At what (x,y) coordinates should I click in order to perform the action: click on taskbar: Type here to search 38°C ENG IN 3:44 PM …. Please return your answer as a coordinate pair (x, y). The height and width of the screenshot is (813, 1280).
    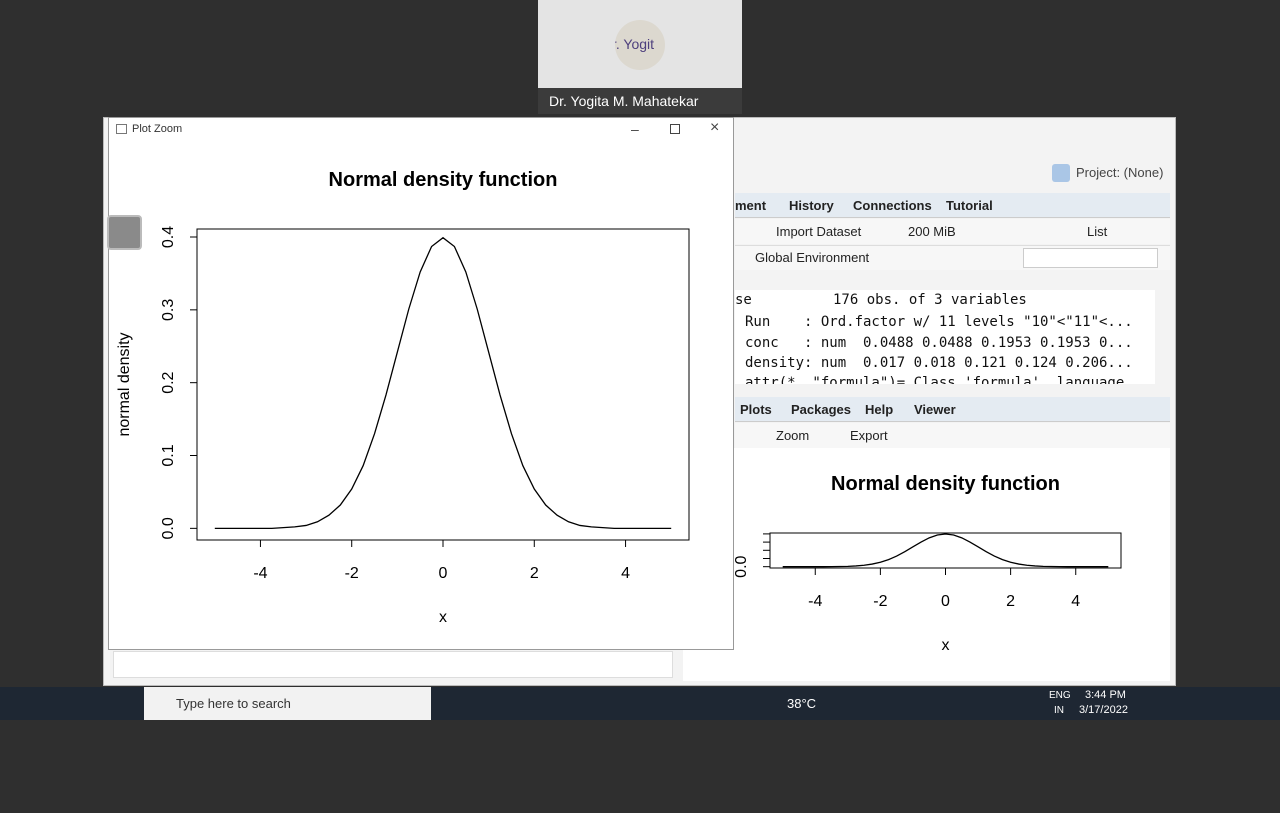
    Looking at the image, I should click on (640, 703).